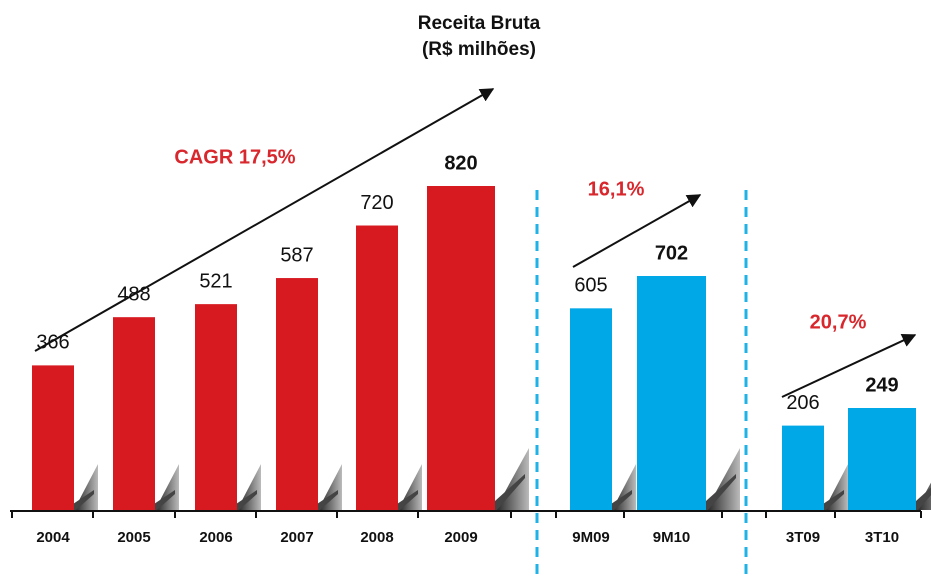  What do you see at coordinates (215, 537) in the screenshot?
I see `x-tick-label: 2006` at bounding box center [215, 537].